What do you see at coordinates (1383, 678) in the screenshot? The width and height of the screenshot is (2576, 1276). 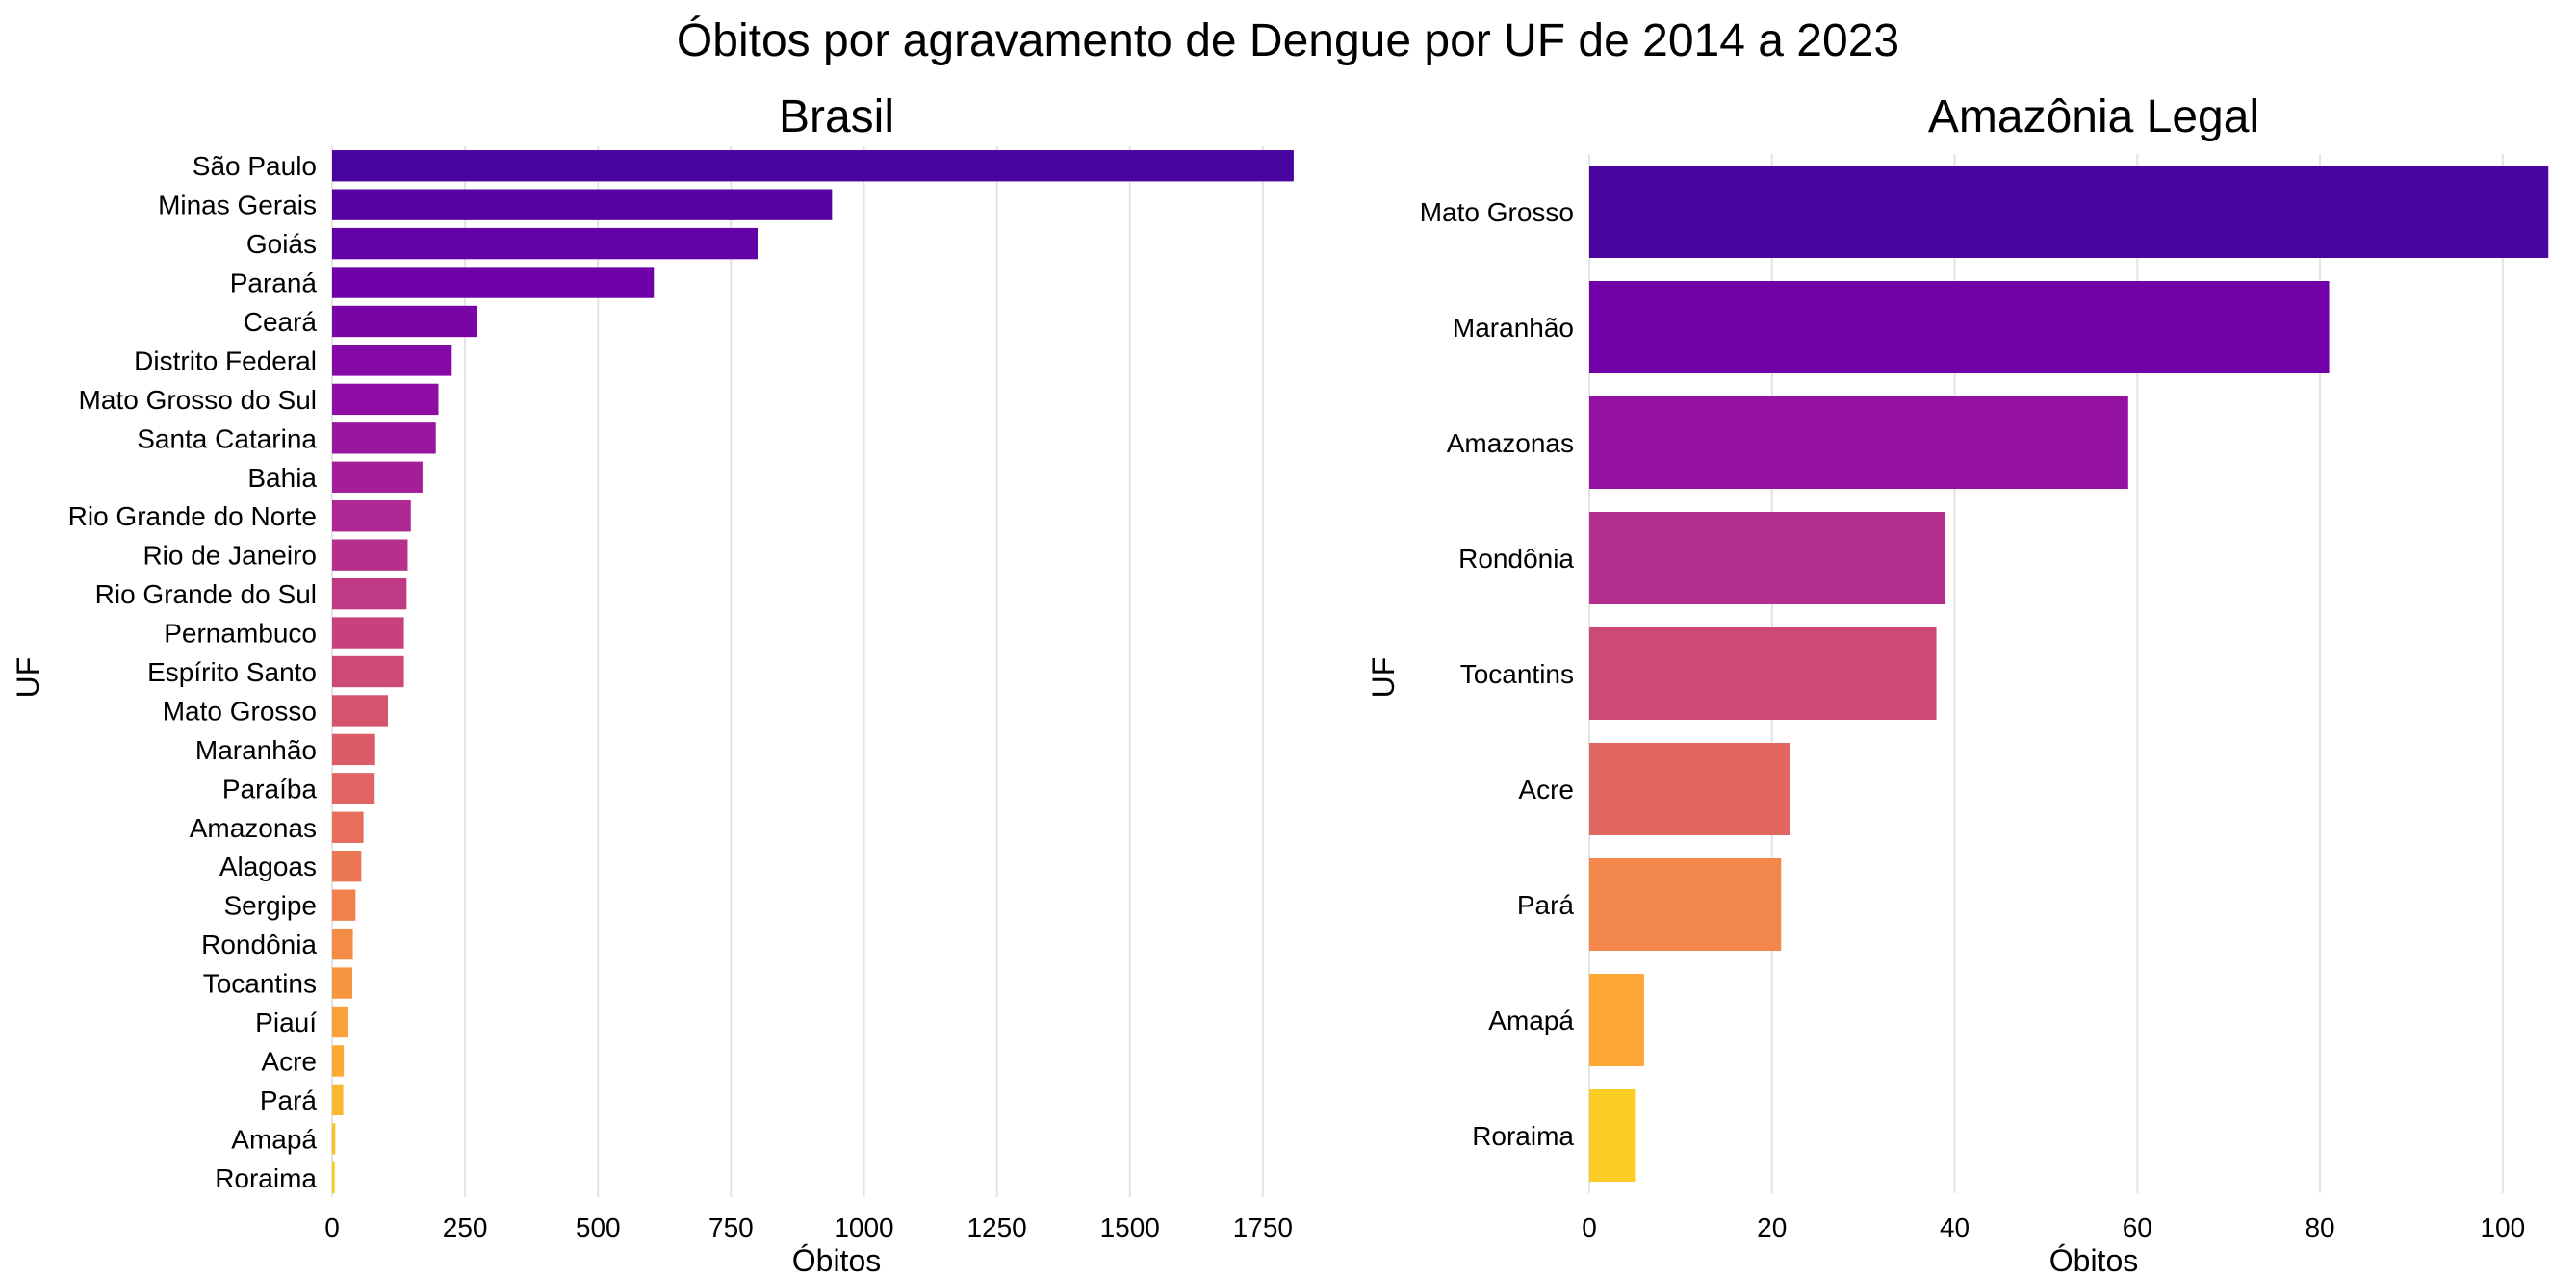 I see `amazonia-legal-y-axis-label: UF` at bounding box center [1383, 678].